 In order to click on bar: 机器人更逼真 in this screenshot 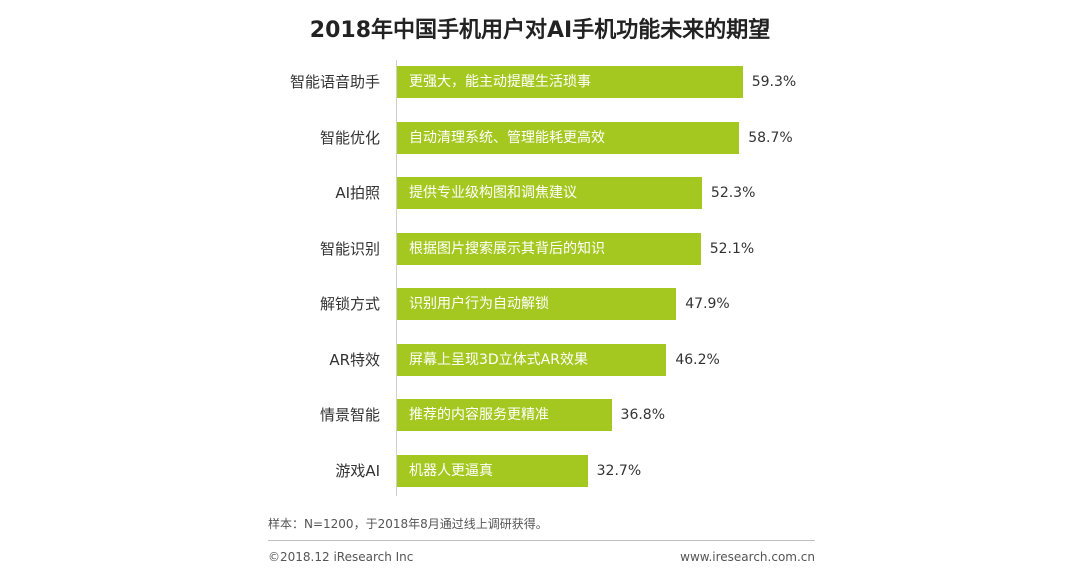, I will do `click(492, 470)`.